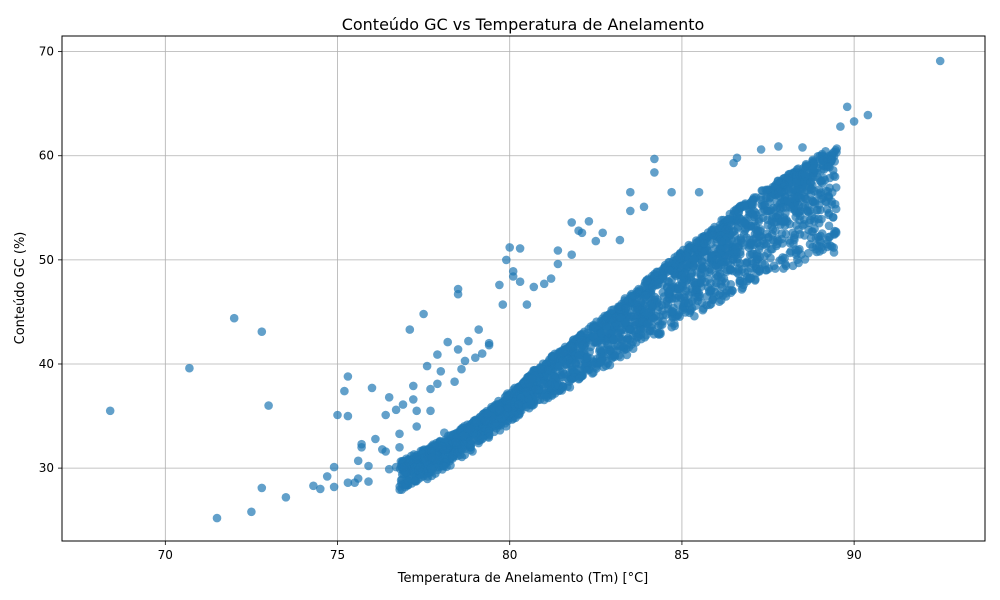  What do you see at coordinates (46, 364) in the screenshot?
I see `y-tick-label: 40` at bounding box center [46, 364].